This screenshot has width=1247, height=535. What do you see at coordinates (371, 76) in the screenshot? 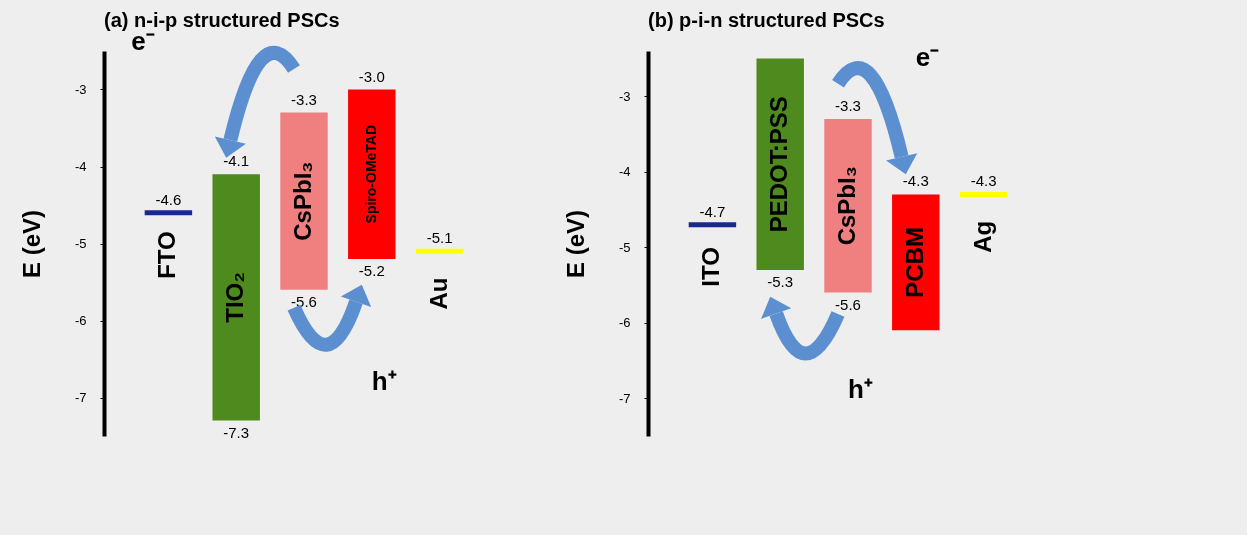
I see `annotation: -3.0` at bounding box center [371, 76].